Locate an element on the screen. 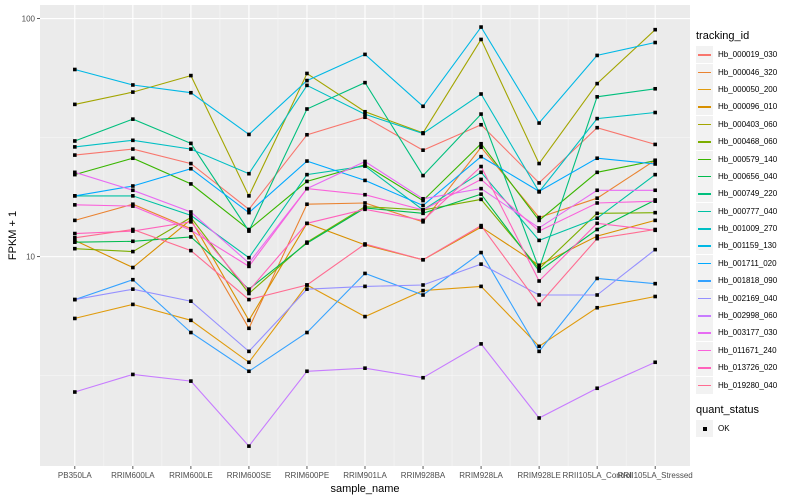 The image size is (800, 500). legend-title-quant-status: quant_status is located at coordinates (727, 410).